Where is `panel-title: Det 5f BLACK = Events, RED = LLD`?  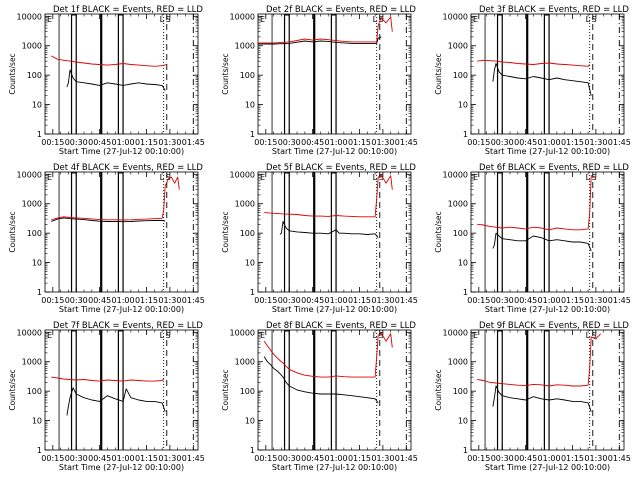
panel-title: Det 5f BLACK = Events, RED = LLD is located at coordinates (341, 168).